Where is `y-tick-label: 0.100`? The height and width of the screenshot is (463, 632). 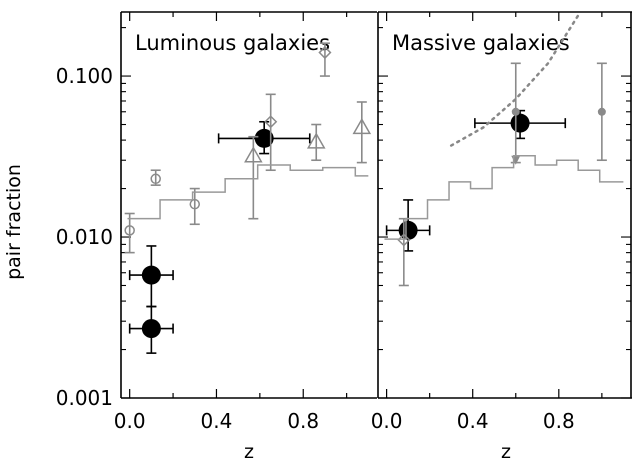
y-tick-label: 0.100 is located at coordinates (84, 76).